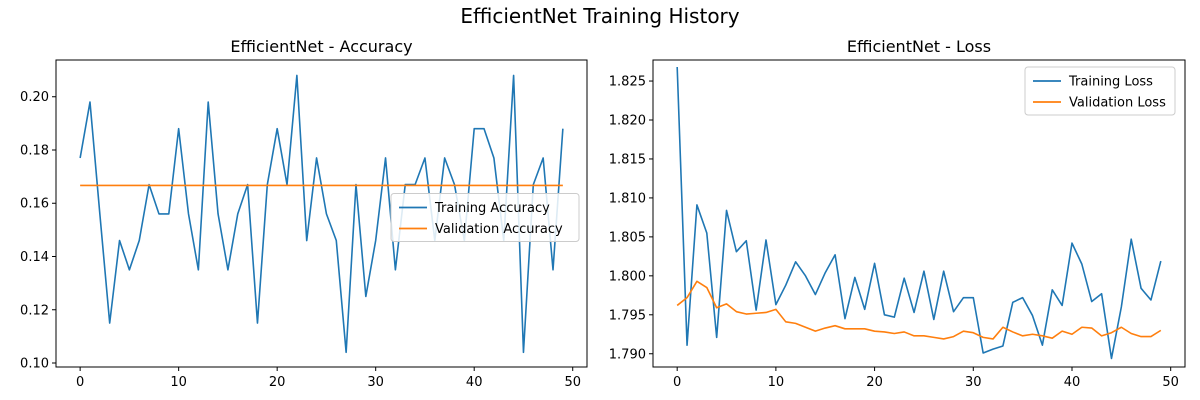 The height and width of the screenshot is (400, 1200). I want to click on loss-ytick-label: 1.790, so click(627, 354).